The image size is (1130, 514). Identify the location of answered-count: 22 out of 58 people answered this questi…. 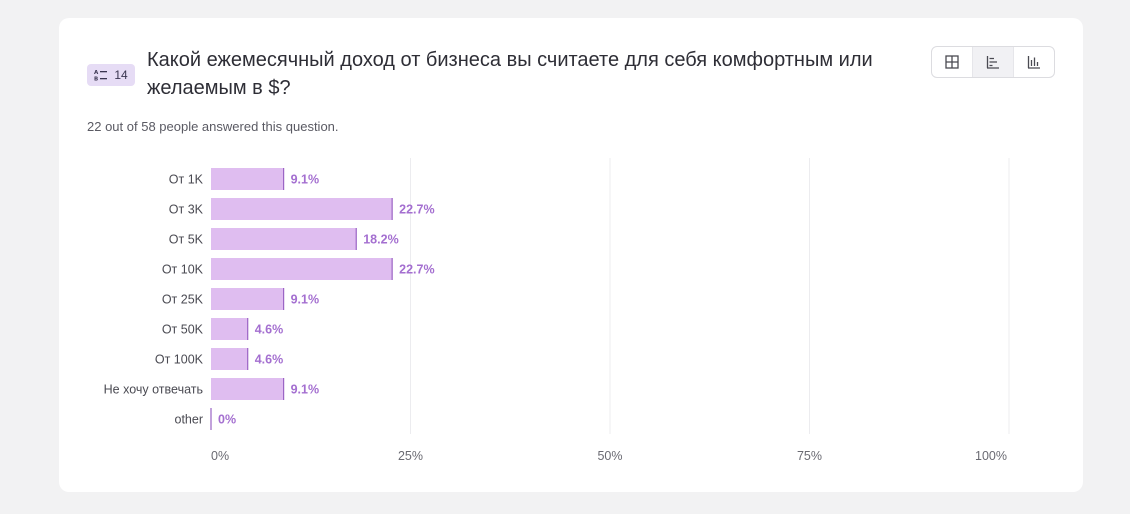
(213, 126).